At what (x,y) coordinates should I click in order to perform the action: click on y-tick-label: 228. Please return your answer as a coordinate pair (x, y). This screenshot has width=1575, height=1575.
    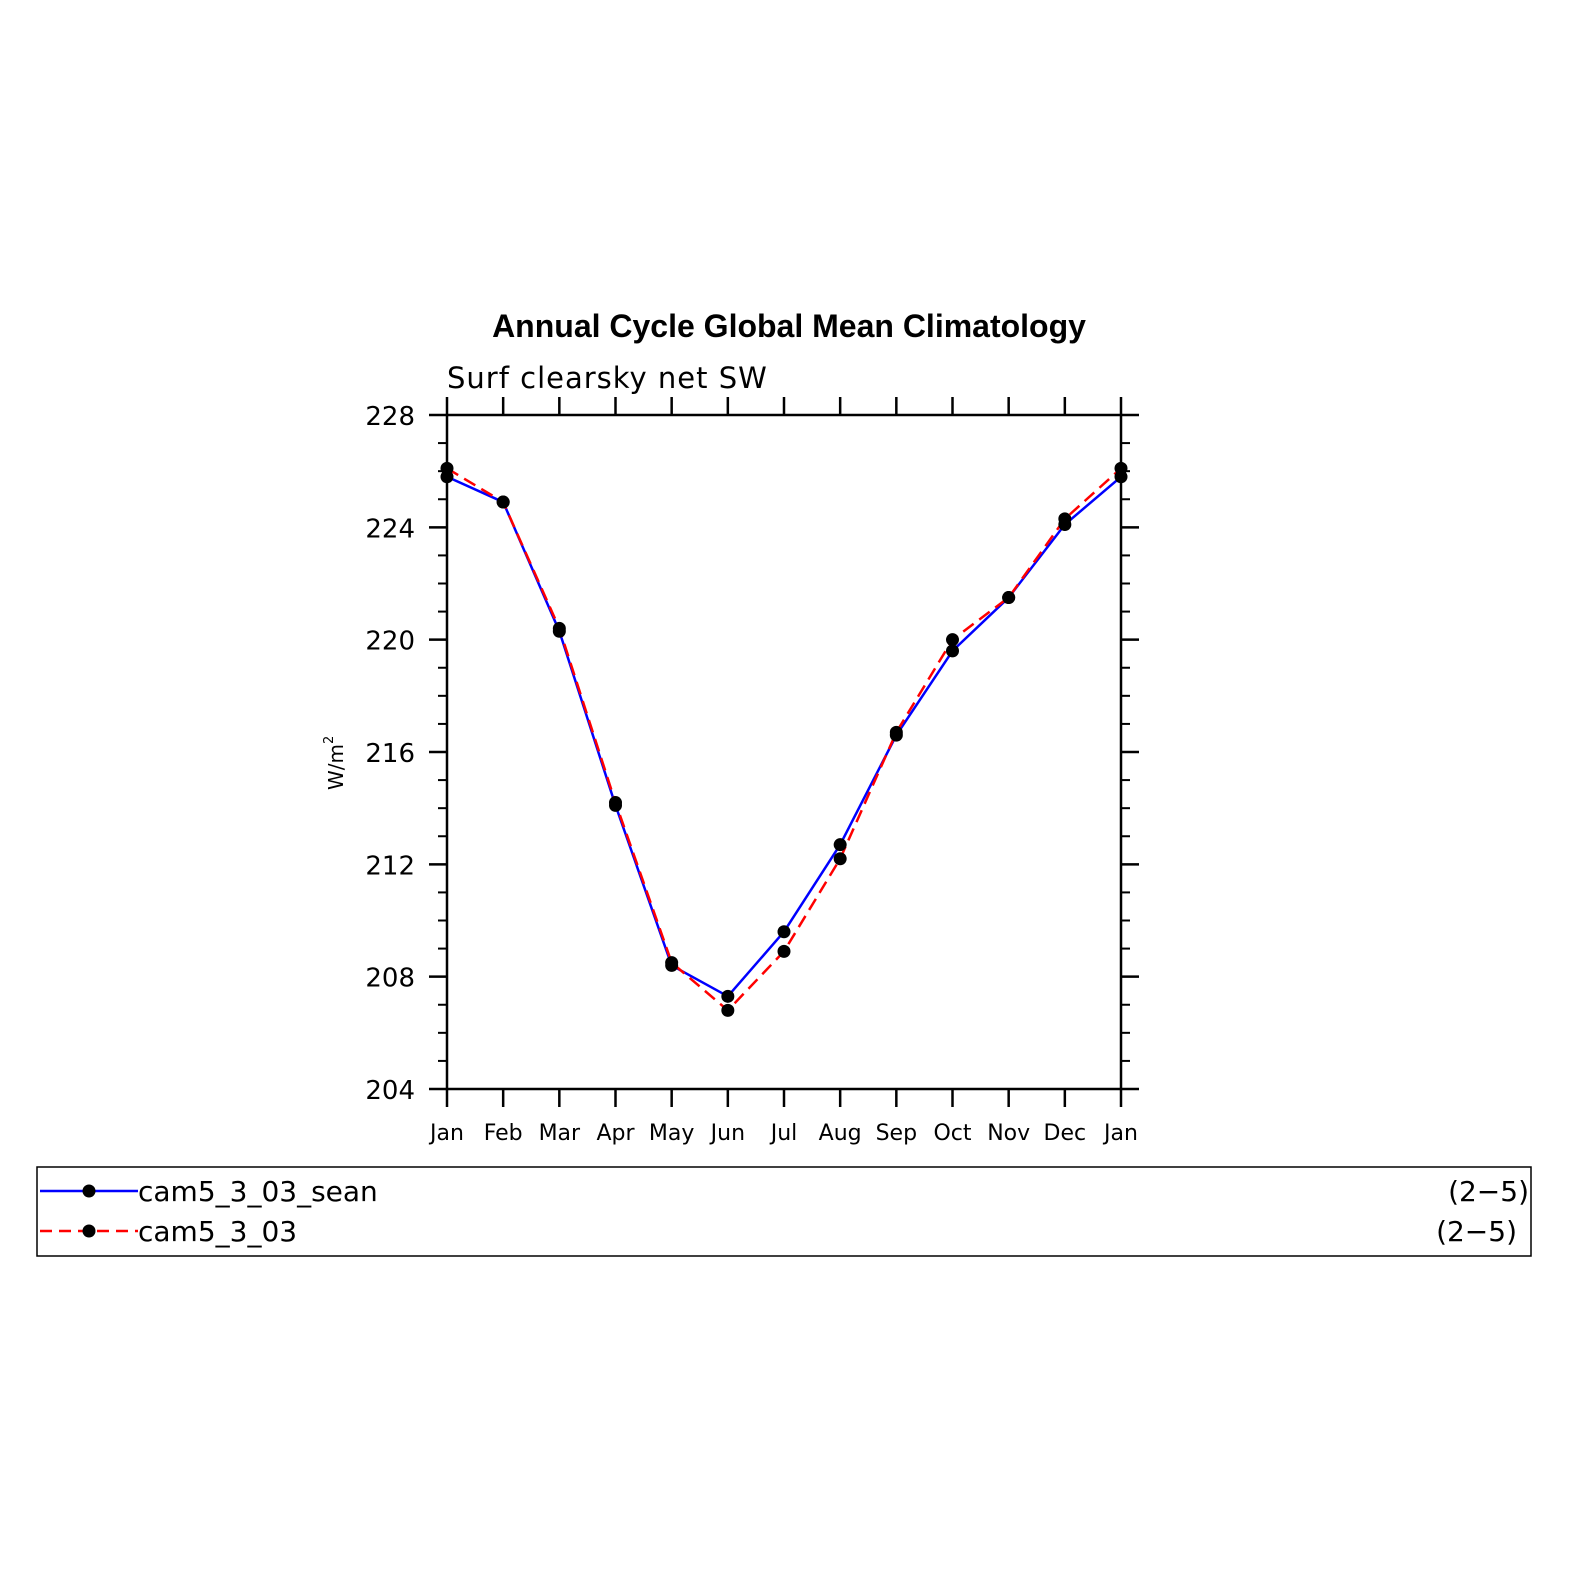
    Looking at the image, I should click on (390, 417).